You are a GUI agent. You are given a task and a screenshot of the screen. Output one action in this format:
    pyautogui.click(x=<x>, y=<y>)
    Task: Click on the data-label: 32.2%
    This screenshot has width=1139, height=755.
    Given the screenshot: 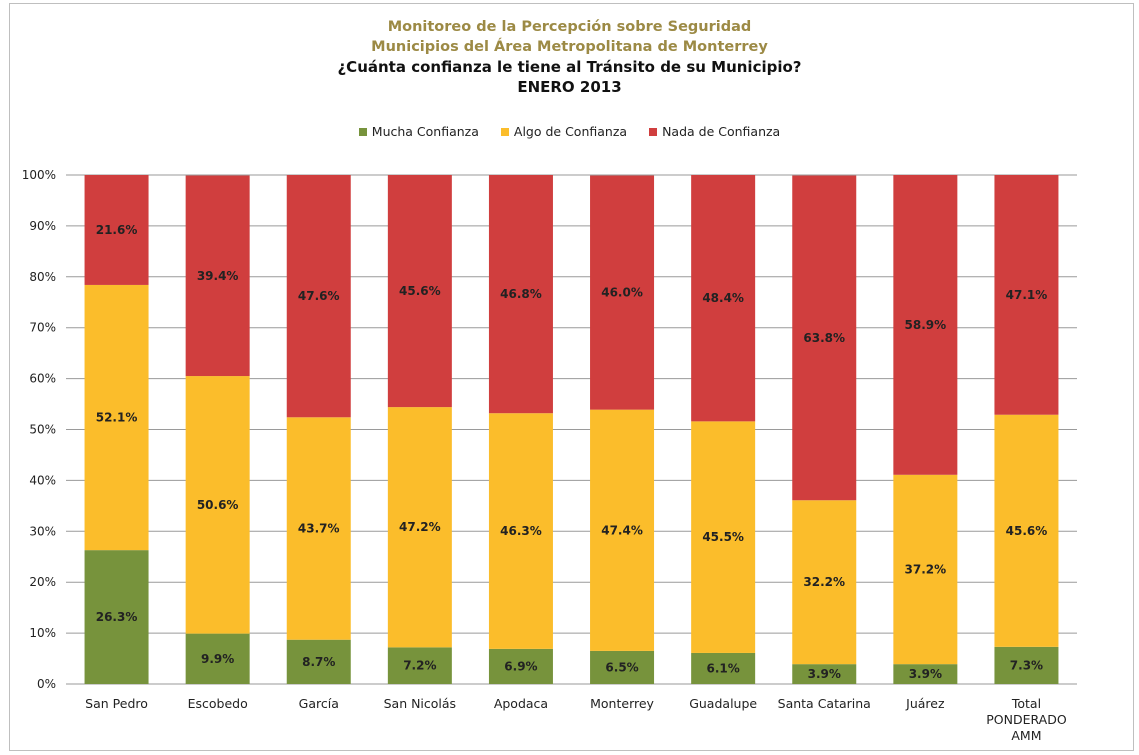 What is the action you would take?
    pyautogui.click(x=824, y=582)
    